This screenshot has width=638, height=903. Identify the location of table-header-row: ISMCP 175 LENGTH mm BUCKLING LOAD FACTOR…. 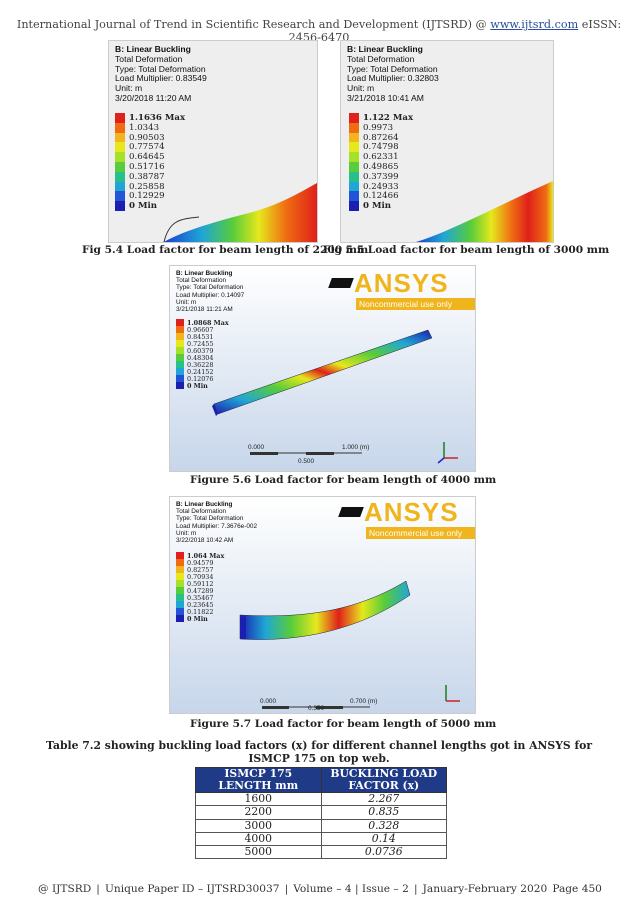
(321, 780).